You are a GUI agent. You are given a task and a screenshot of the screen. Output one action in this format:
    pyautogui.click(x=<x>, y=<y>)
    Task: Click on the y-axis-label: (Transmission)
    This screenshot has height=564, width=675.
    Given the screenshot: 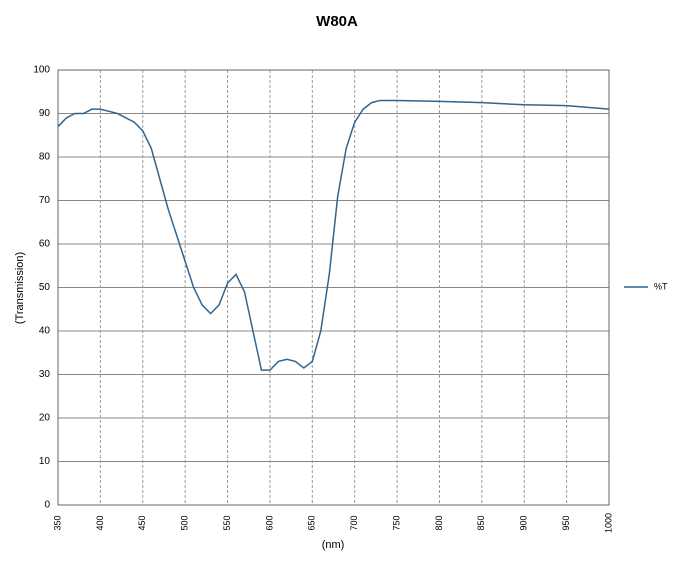 What is the action you would take?
    pyautogui.click(x=20, y=288)
    